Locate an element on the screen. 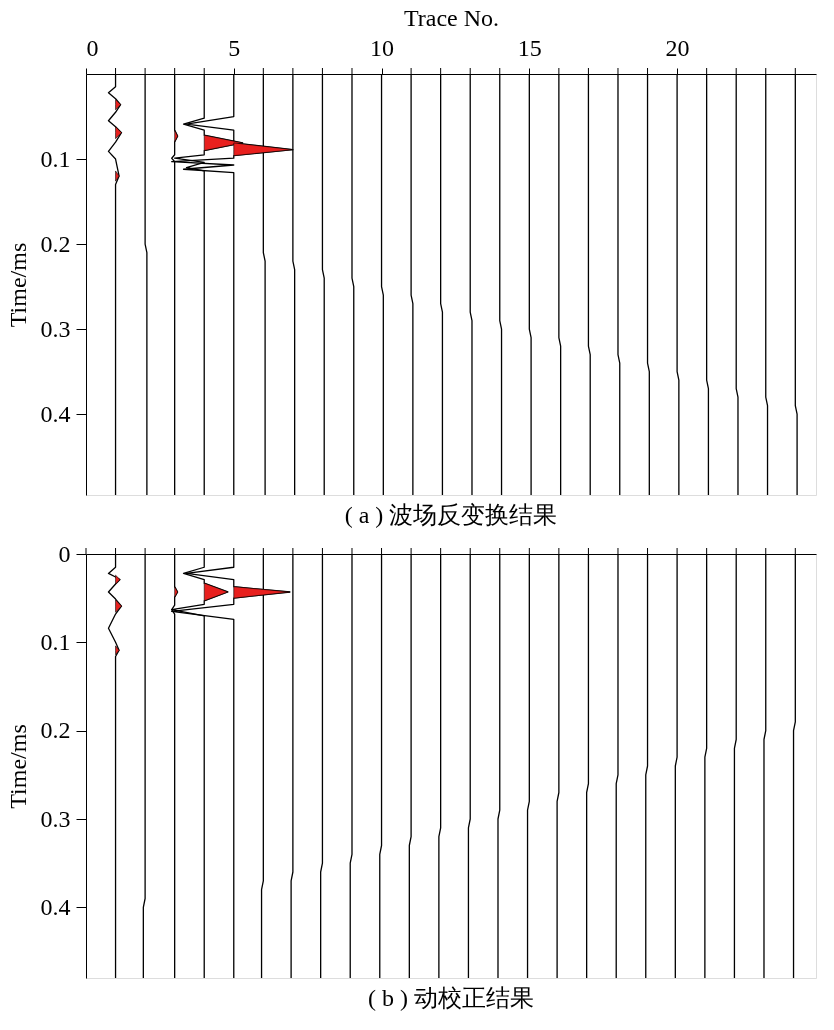  x-tick-label: 0 is located at coordinates (92, 47).